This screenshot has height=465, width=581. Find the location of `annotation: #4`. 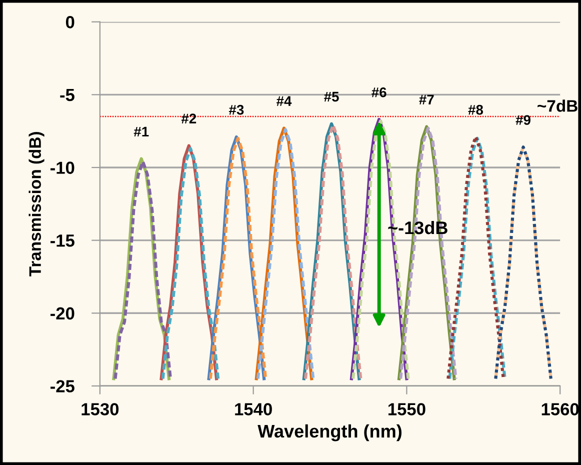

annotation: #4 is located at coordinates (284, 101).